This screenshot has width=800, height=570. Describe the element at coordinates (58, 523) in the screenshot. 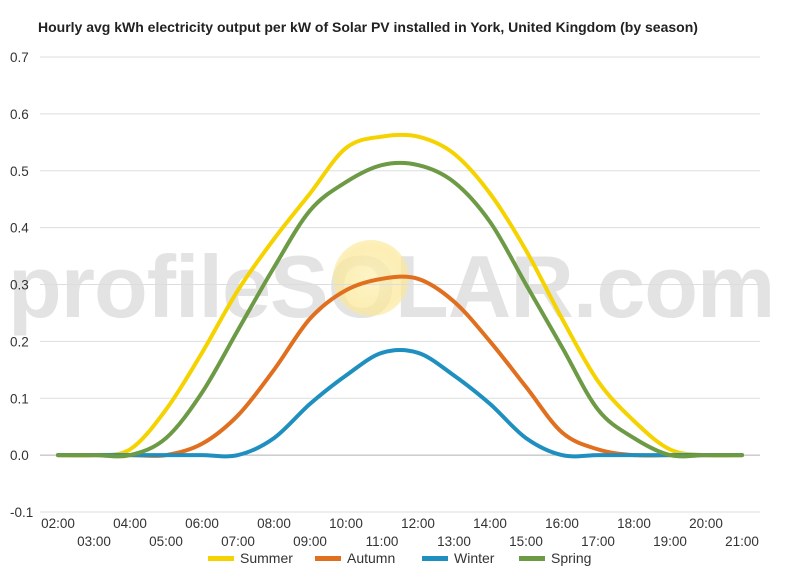

I see `x-tick-label: 02:00` at that location.